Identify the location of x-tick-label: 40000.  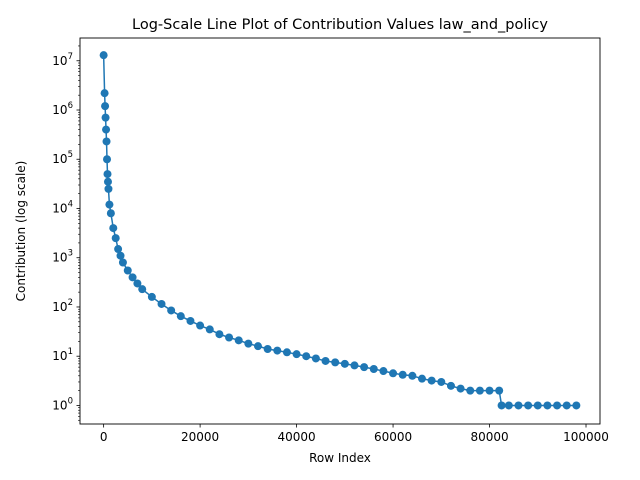
(296, 437).